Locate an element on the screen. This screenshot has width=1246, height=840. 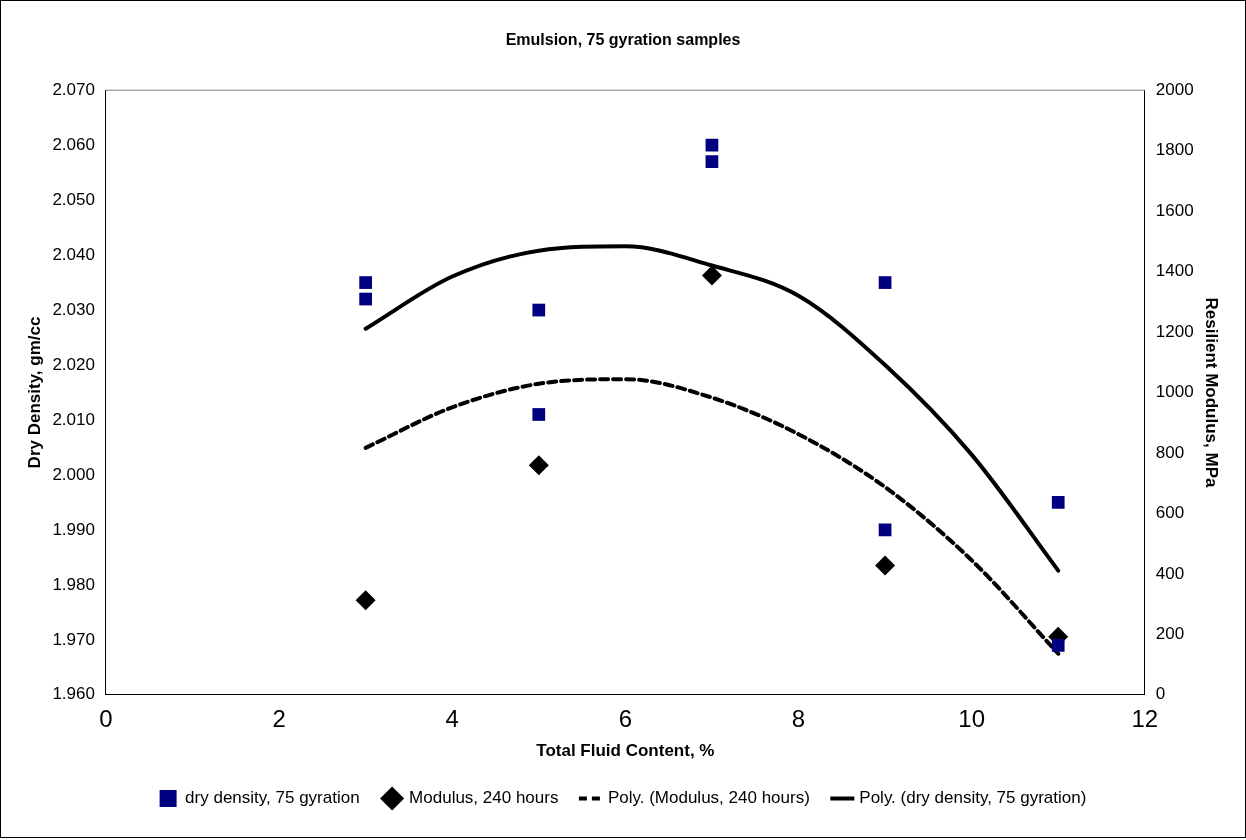
x-tick-label: 6 is located at coordinates (625, 718).